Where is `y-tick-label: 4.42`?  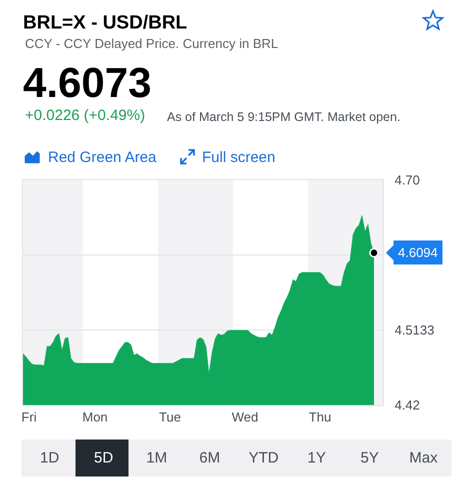
y-tick-label: 4.42 is located at coordinates (407, 405).